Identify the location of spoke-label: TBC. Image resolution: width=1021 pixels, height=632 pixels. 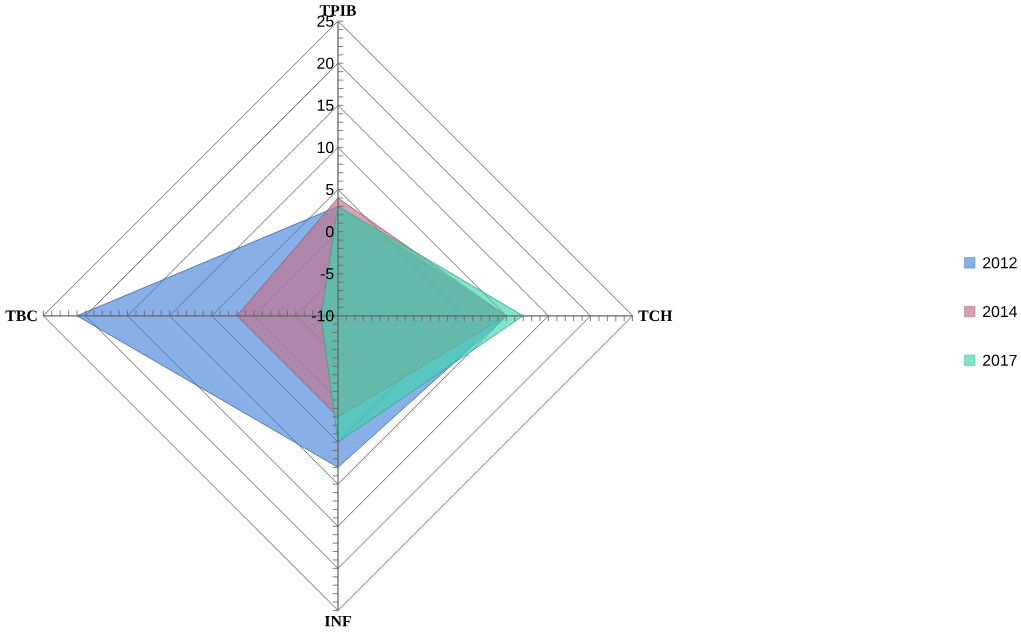
(21, 316).